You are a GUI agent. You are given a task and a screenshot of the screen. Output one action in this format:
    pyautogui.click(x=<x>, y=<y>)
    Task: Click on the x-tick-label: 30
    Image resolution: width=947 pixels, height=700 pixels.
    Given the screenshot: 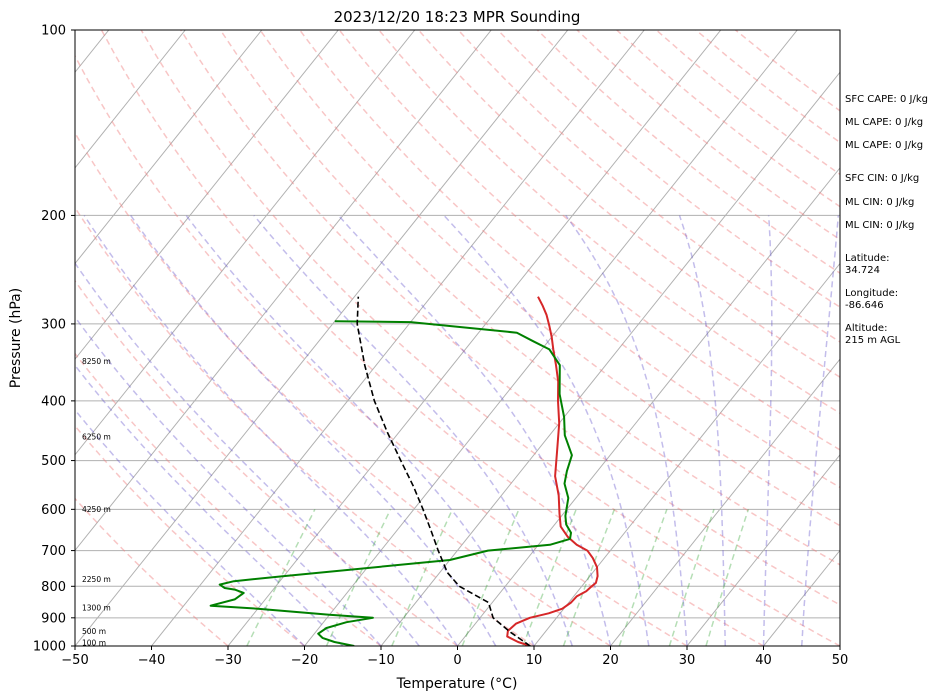 What is the action you would take?
    pyautogui.click(x=687, y=660)
    